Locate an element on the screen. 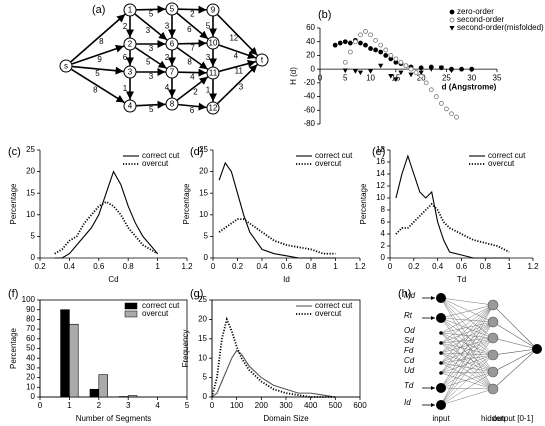 This screenshot has width=545, height=426. node-label: 8 is located at coordinates (172, 104).